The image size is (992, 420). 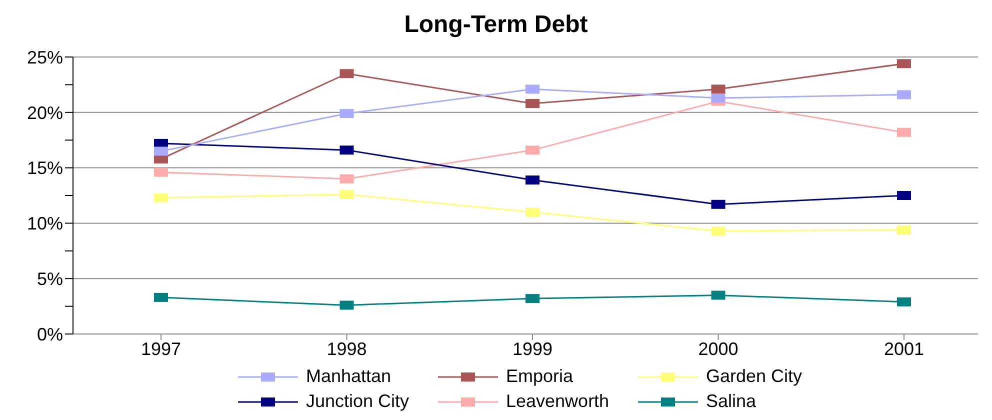 I want to click on legend-label: Garden City, so click(x=754, y=376).